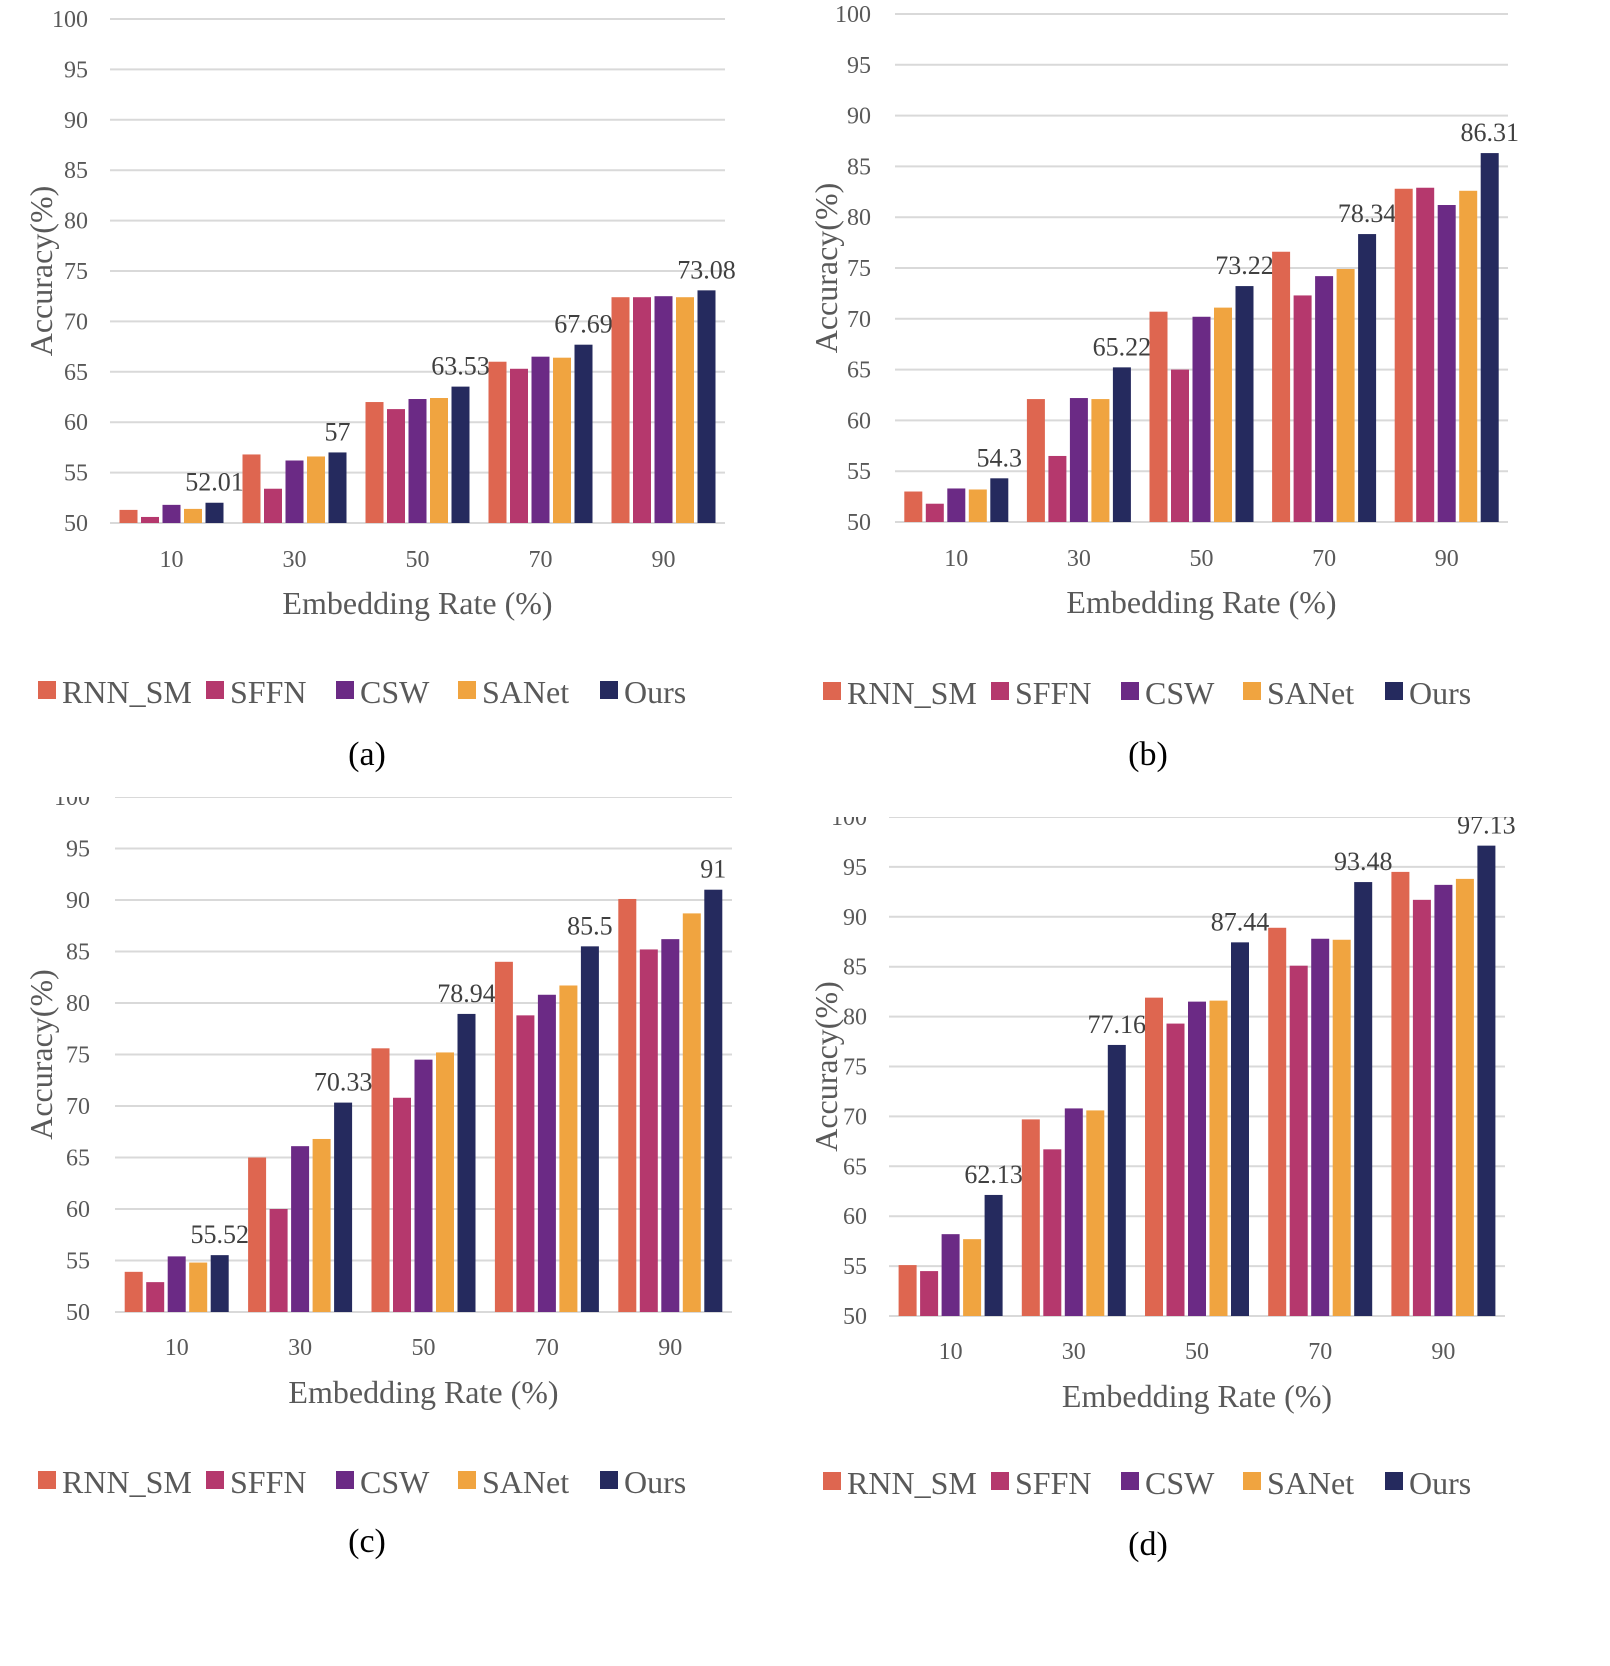  Describe the element at coordinates (1240, 921) in the screenshot. I see `data-label-ours: 87.44` at that location.